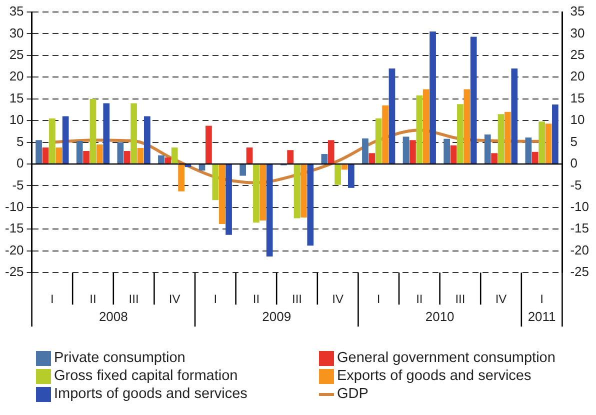 This screenshot has width=596, height=415. What do you see at coordinates (577, 98) in the screenshot?
I see `y2-tick-label: 15` at bounding box center [577, 98].